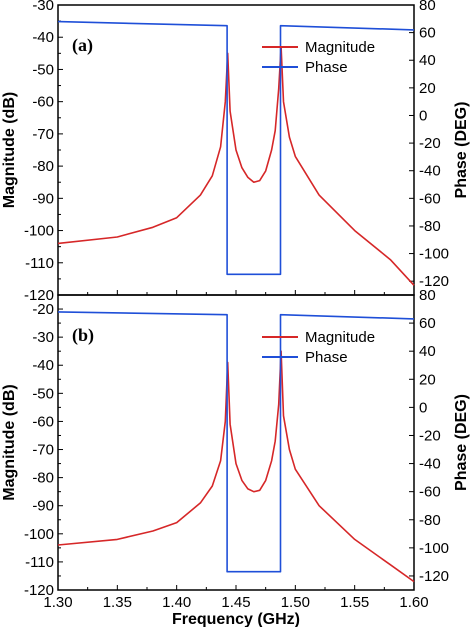 The height and width of the screenshot is (627, 474). What do you see at coordinates (82, 45) in the screenshot?
I see `panel-label-a: (a)` at bounding box center [82, 45].